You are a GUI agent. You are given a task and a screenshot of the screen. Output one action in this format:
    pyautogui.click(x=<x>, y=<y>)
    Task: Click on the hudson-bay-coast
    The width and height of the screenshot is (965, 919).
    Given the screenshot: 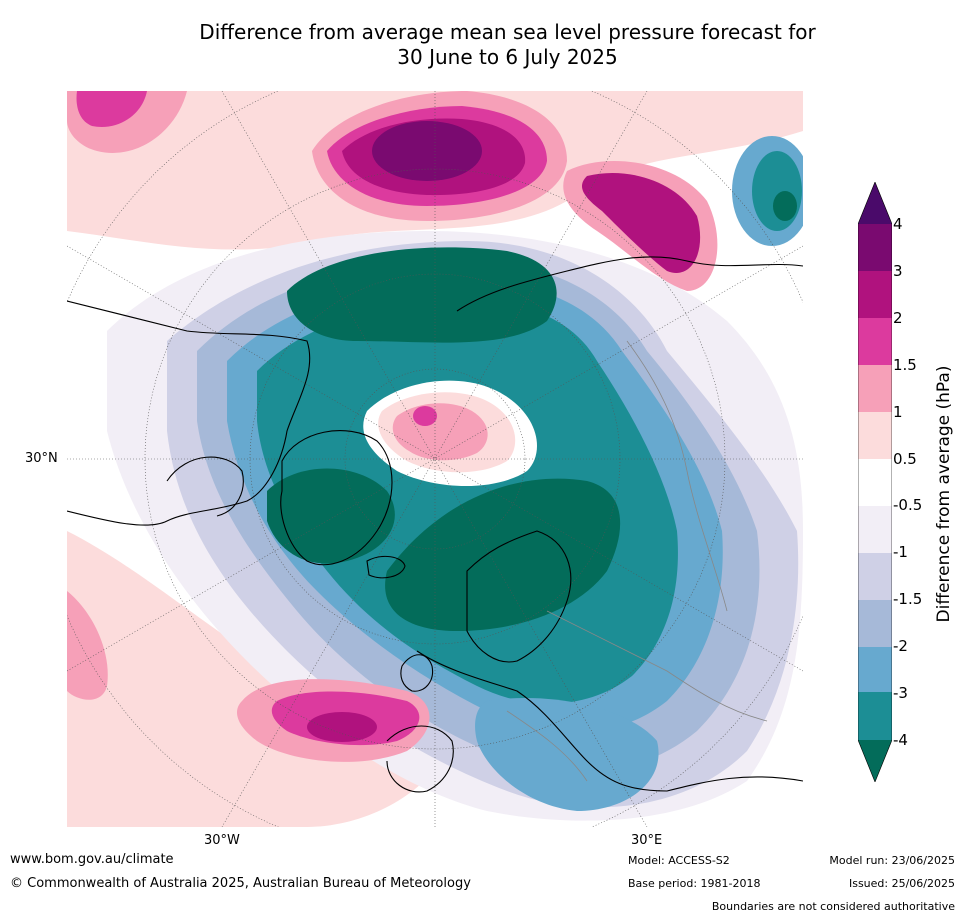 What is the action you would take?
    pyautogui.click(x=205, y=486)
    